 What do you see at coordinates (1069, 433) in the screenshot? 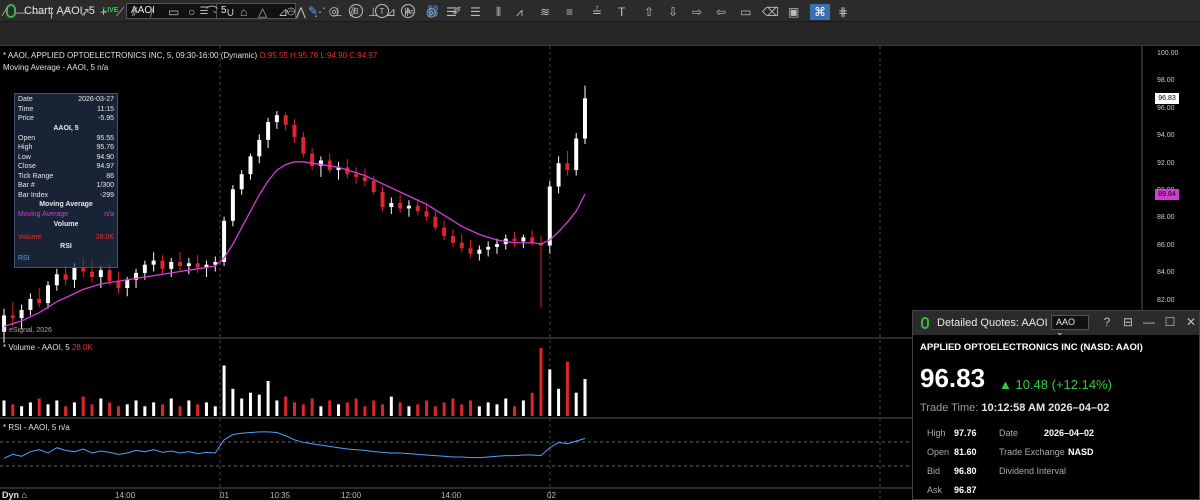
I see `date-value: 2026–04–02` at bounding box center [1069, 433].